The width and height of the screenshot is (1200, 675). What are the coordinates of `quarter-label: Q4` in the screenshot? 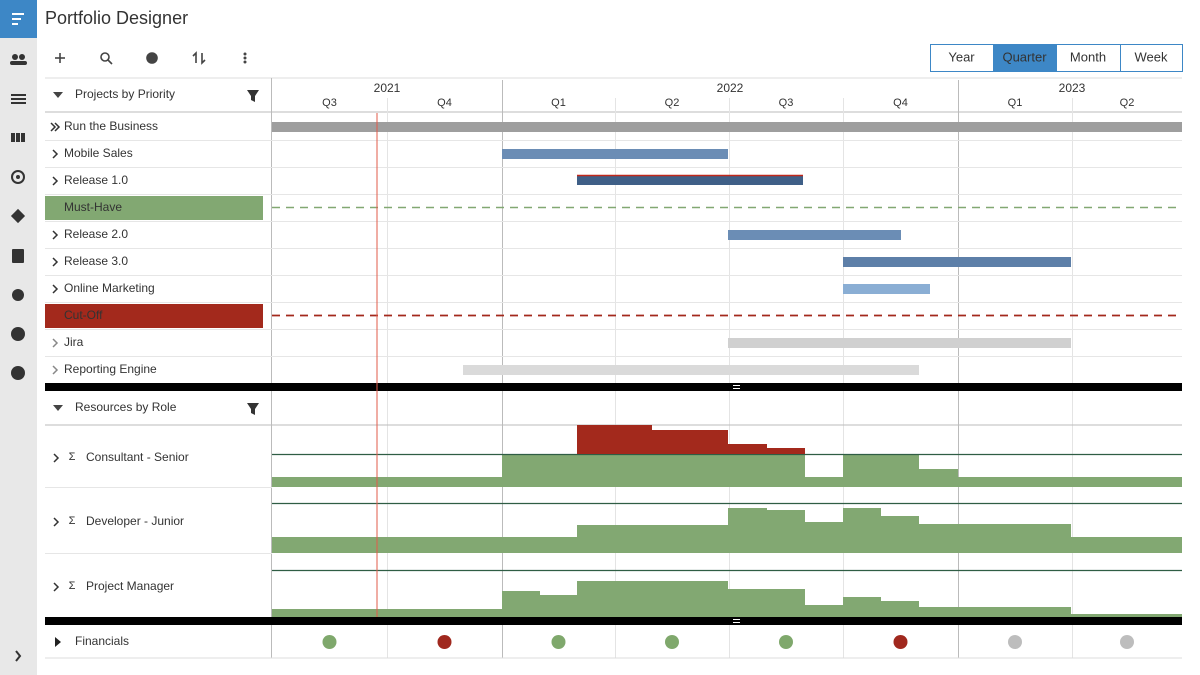 It's located at (900, 103).